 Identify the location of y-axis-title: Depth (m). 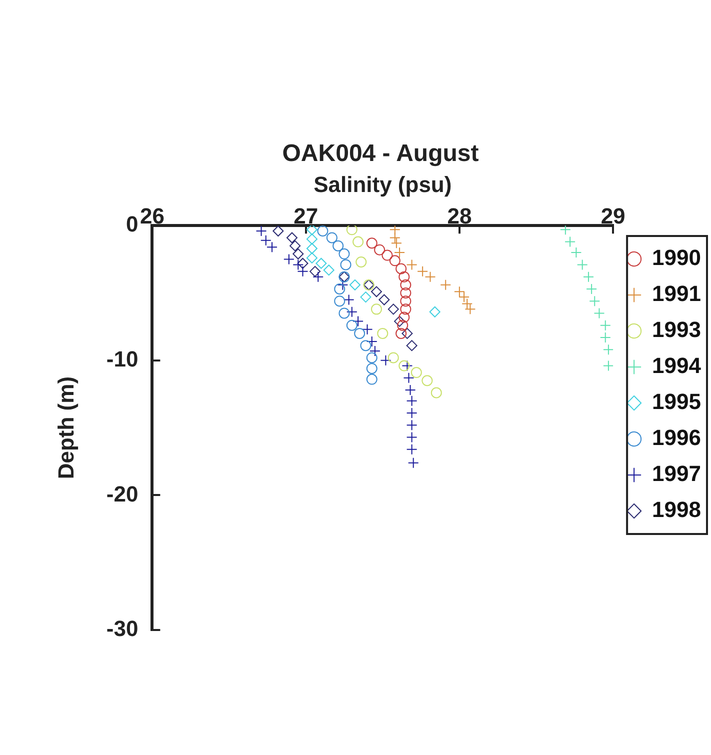
(65, 428).